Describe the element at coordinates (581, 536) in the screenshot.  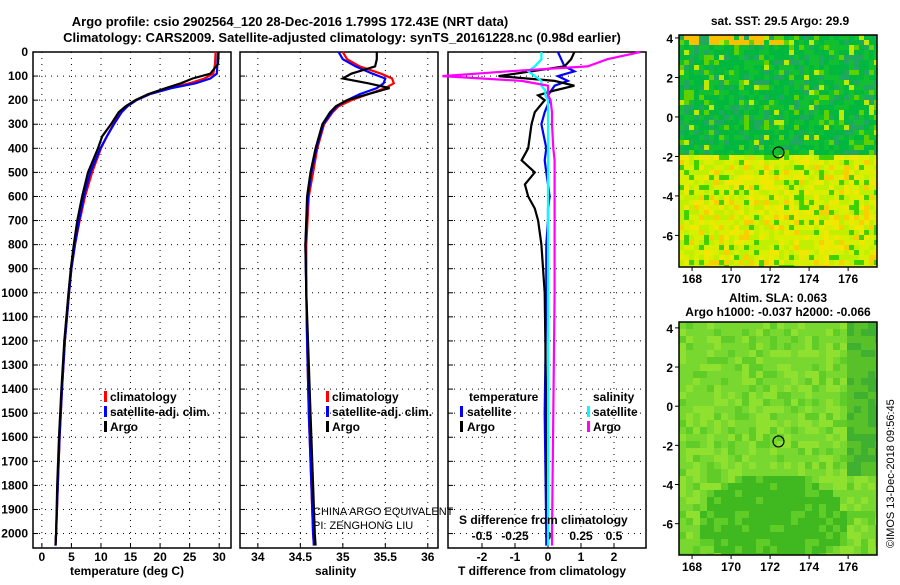
I see `s-diff-tick-label: 0.25` at that location.